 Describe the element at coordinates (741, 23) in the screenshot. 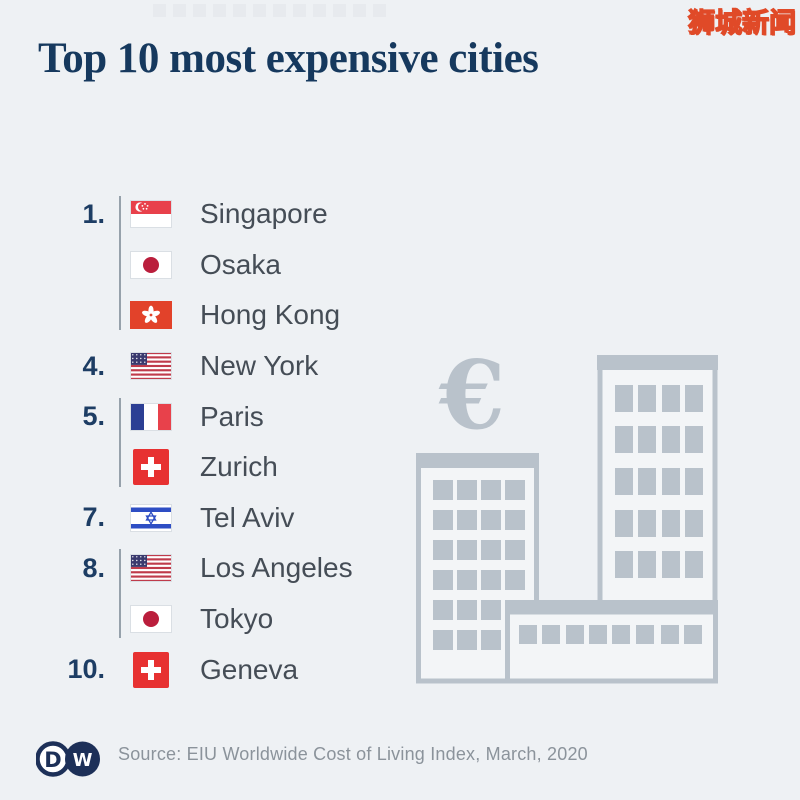

I see `watermark-text: 狮城新闻` at that location.